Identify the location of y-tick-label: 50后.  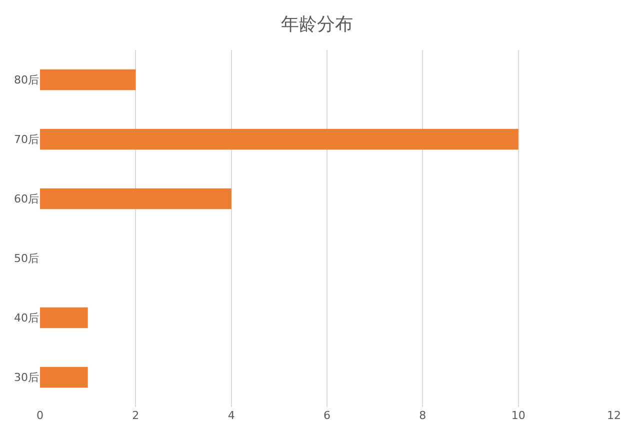
(26, 259).